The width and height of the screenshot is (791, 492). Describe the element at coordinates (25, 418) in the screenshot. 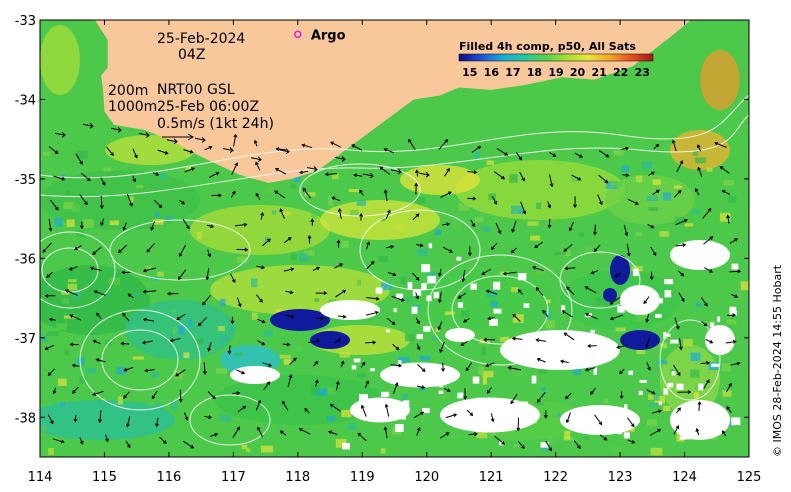

I see `y-tick-label: -38` at that location.